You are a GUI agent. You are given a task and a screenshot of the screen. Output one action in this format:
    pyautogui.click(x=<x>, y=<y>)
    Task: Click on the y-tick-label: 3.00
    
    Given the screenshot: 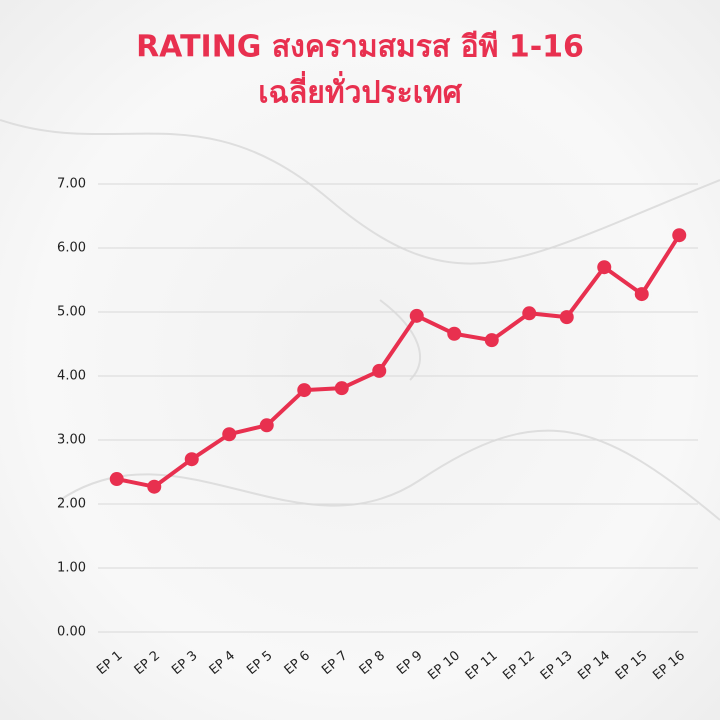 What is the action you would take?
    pyautogui.click(x=71, y=440)
    